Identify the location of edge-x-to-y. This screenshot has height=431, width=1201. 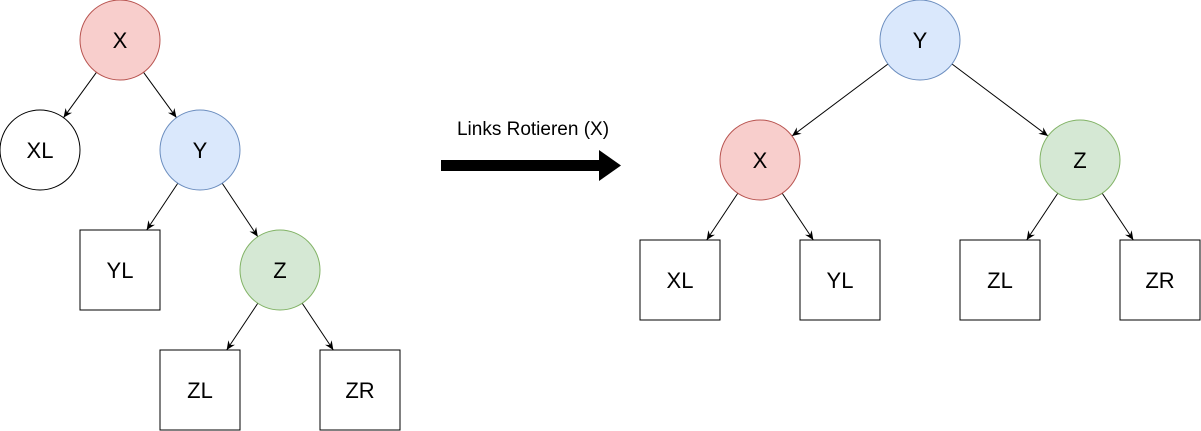
(160, 95).